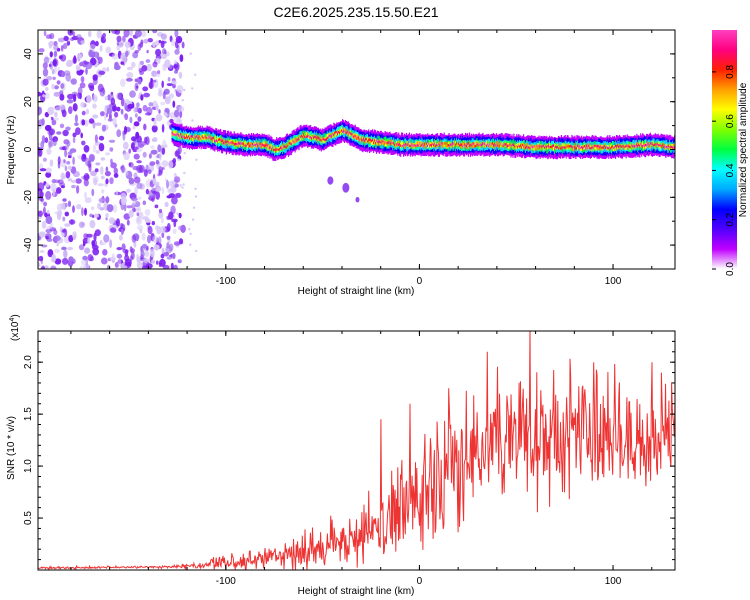  What do you see at coordinates (28, 197) in the screenshot?
I see `spectrogram-y-tick-label: -20` at bounding box center [28, 197].